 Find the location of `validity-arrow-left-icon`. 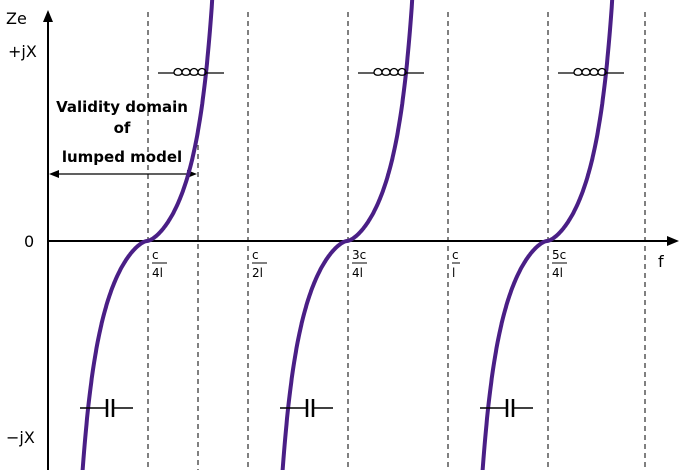

validity-arrow-left-icon is located at coordinates (54, 174).